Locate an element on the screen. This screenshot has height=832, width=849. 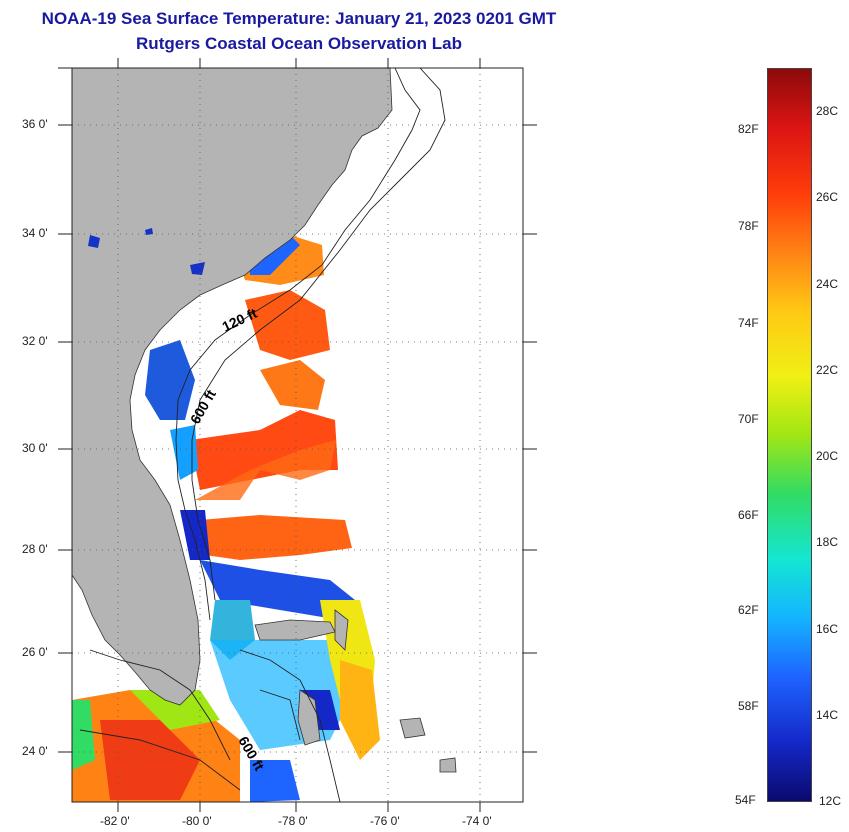
colorbar-label-14C: 14C is located at coordinates (827, 715).